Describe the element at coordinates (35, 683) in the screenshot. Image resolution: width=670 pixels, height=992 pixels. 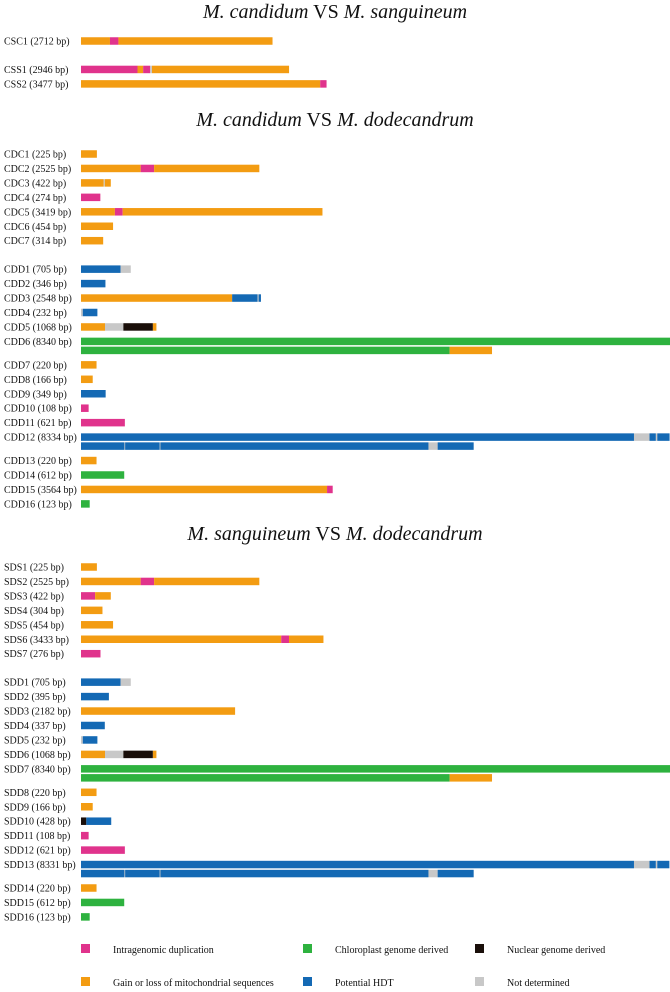
I see `row-label: SDD1 (705 bp)` at that location.